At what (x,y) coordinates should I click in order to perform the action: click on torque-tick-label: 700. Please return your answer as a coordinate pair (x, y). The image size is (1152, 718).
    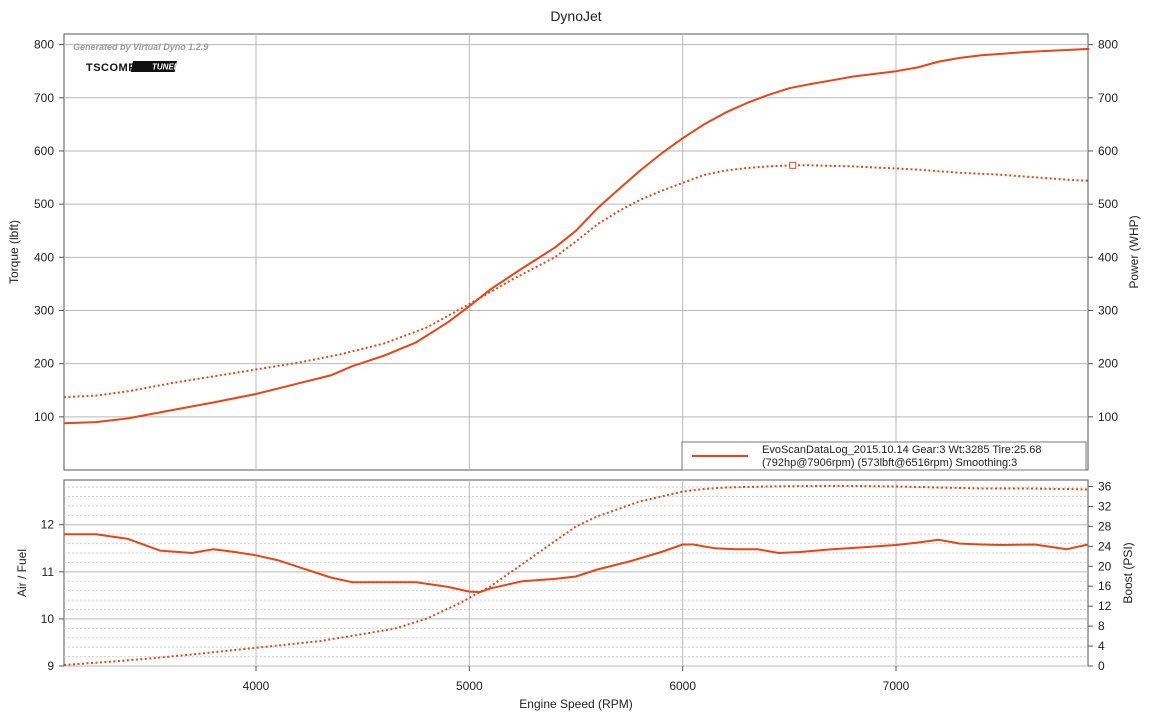
    Looking at the image, I should click on (44, 98).